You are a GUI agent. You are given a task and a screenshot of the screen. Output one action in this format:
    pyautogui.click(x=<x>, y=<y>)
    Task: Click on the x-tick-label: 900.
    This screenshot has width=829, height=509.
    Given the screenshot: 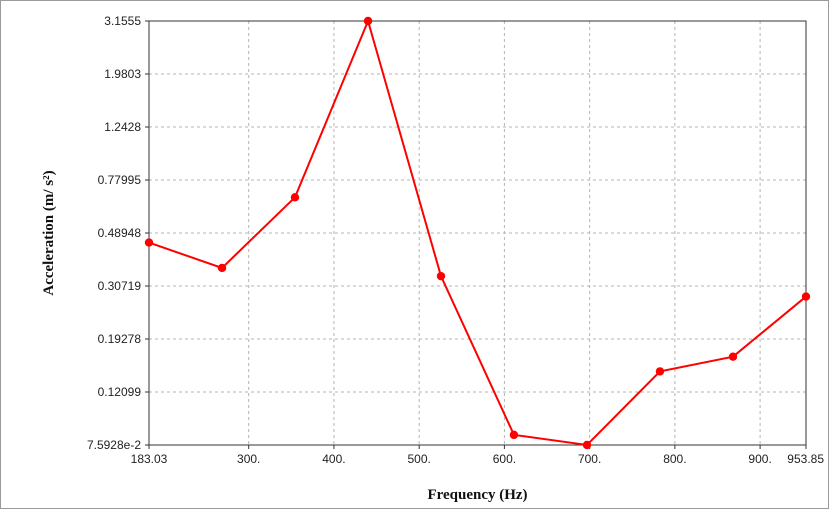 What is the action you would take?
    pyautogui.click(x=759, y=459)
    